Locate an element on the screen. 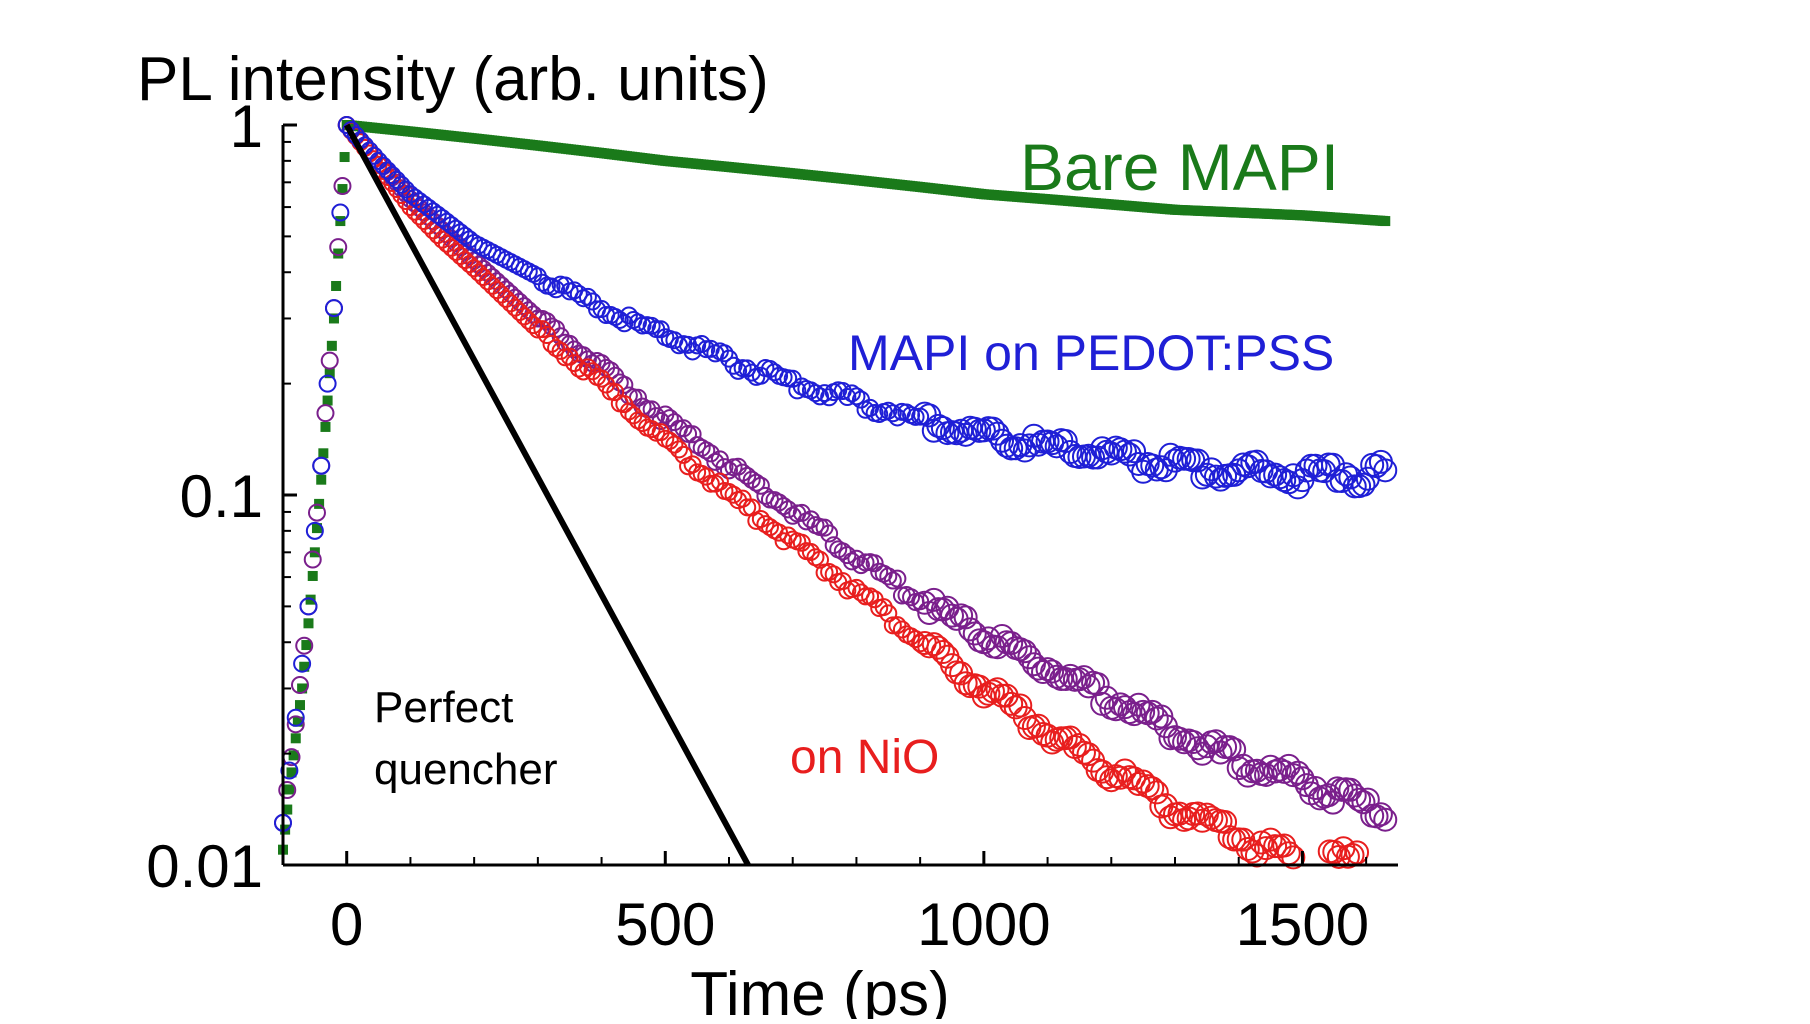  x-axis-title: Time (ps) is located at coordinates (819, 989).